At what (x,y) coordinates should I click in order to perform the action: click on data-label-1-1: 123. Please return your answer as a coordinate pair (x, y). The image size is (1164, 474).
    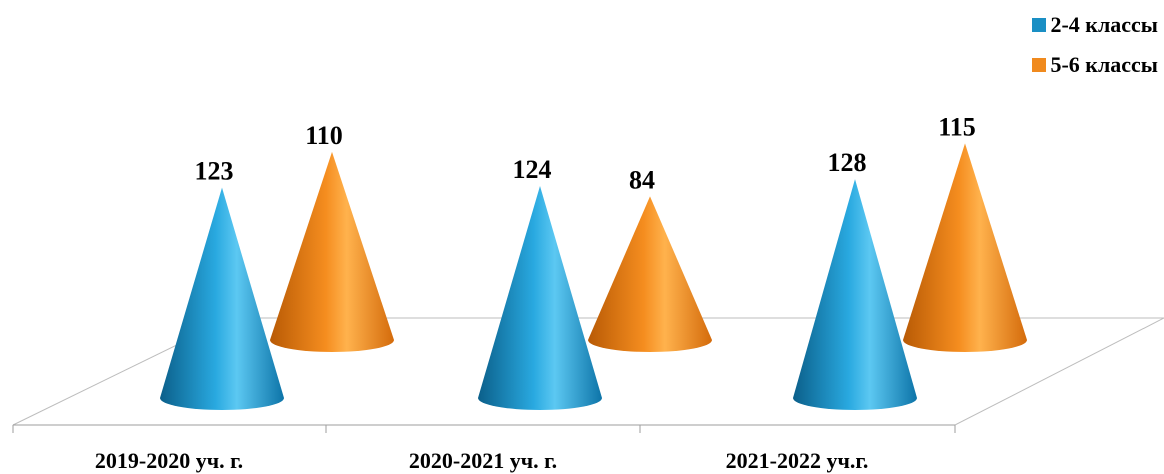
    Looking at the image, I should click on (214, 171).